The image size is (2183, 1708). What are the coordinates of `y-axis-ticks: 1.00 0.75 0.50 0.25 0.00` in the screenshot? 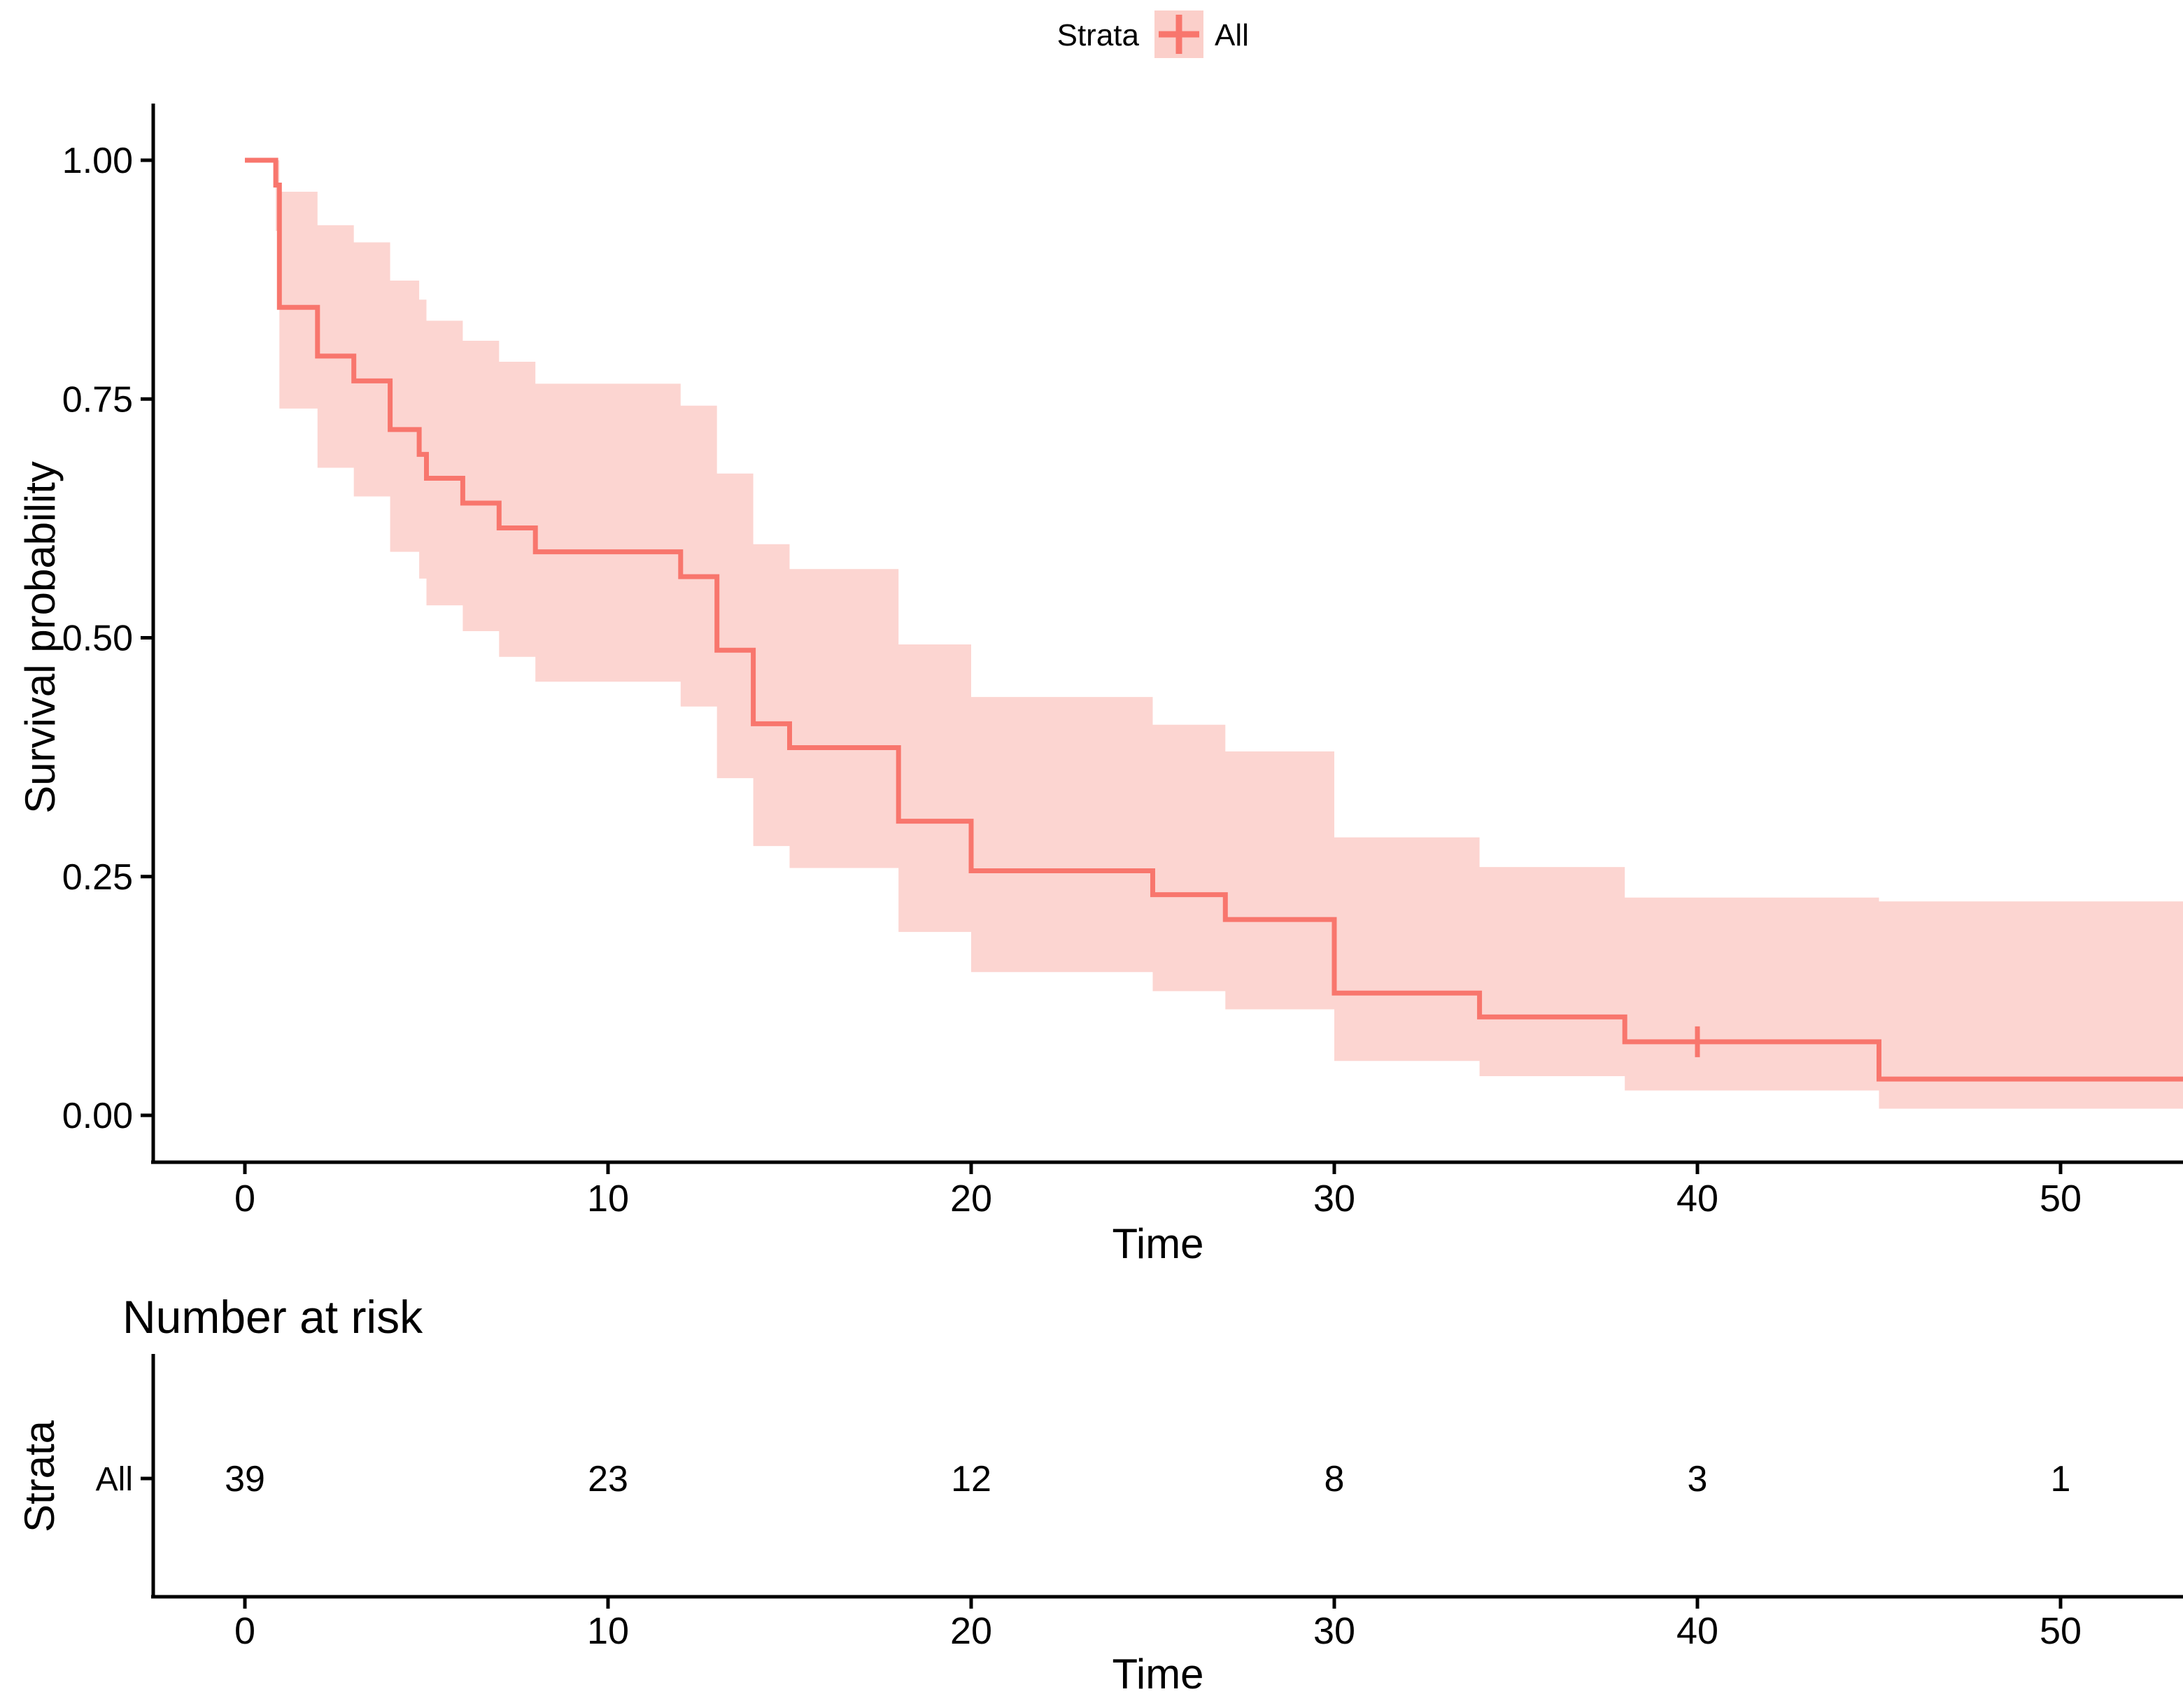 It's located at (107, 638).